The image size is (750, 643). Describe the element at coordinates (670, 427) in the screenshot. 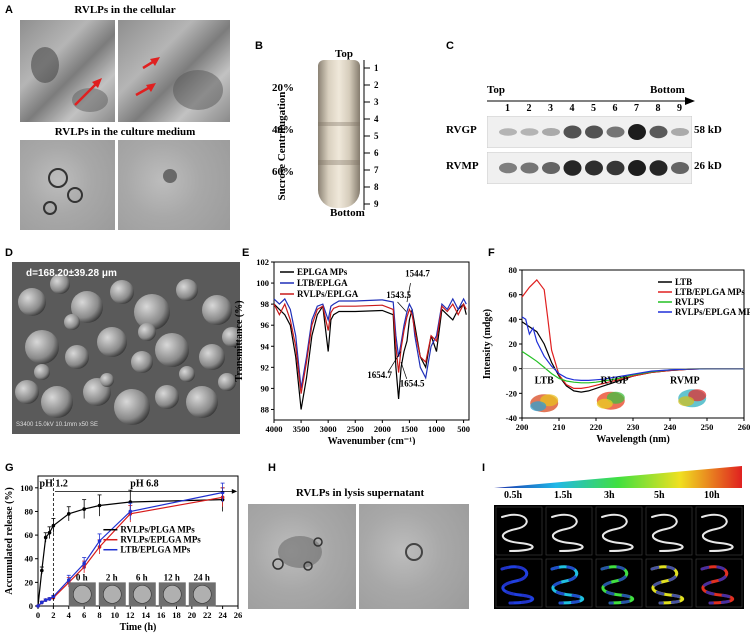

I see `x-tick-label: 240` at that location.